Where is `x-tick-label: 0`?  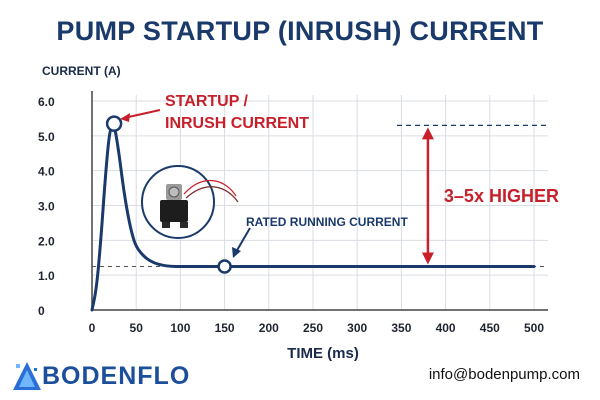
x-tick-label: 0 is located at coordinates (92, 328).